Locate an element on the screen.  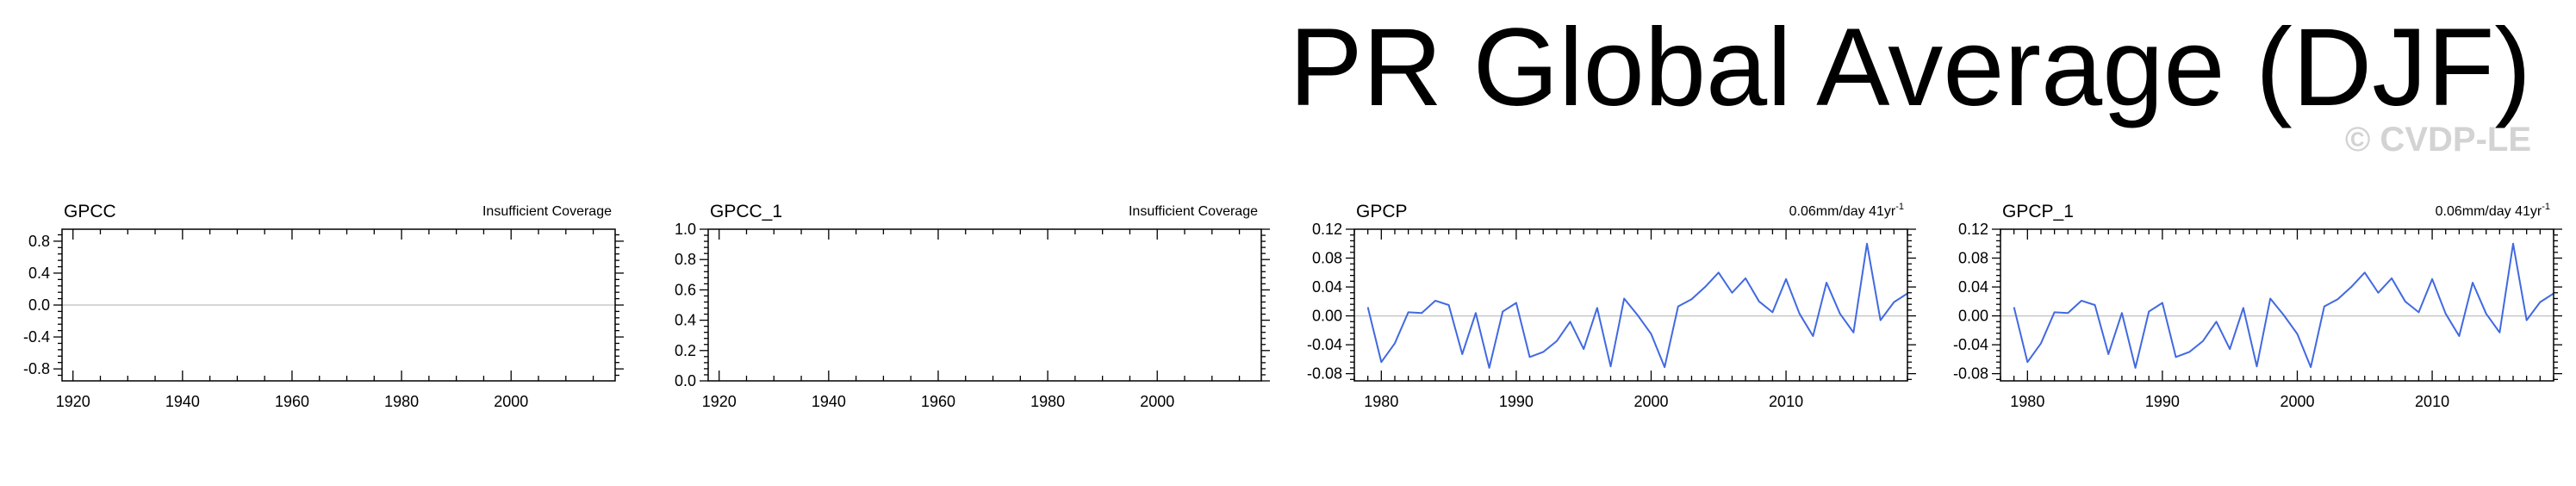
panel-title: GPCC_1 is located at coordinates (746, 211).